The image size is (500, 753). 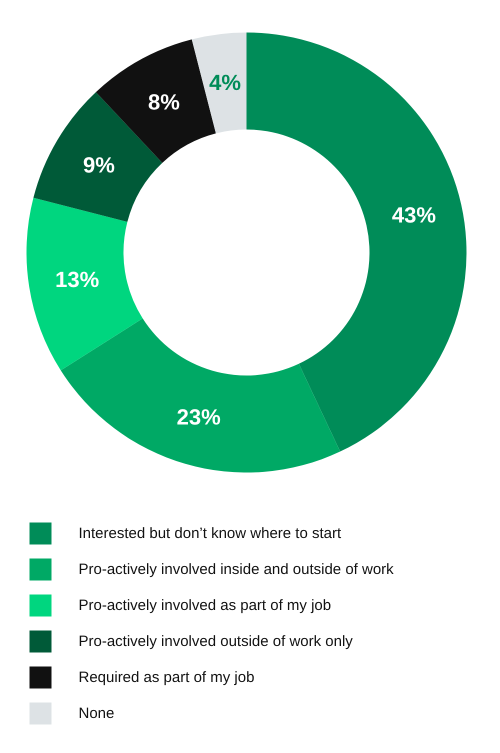 I want to click on data-label: 23%, so click(x=198, y=417).